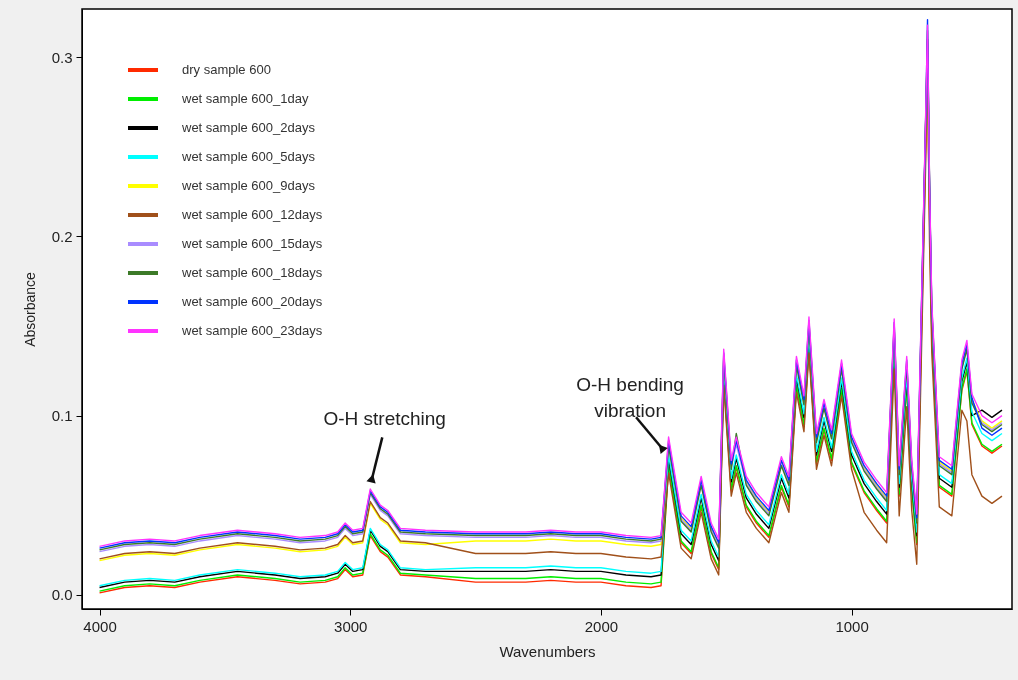 The width and height of the screenshot is (1018, 680). Describe the element at coordinates (252, 330) in the screenshot. I see `legend-label: wet sample 600_23days` at that location.